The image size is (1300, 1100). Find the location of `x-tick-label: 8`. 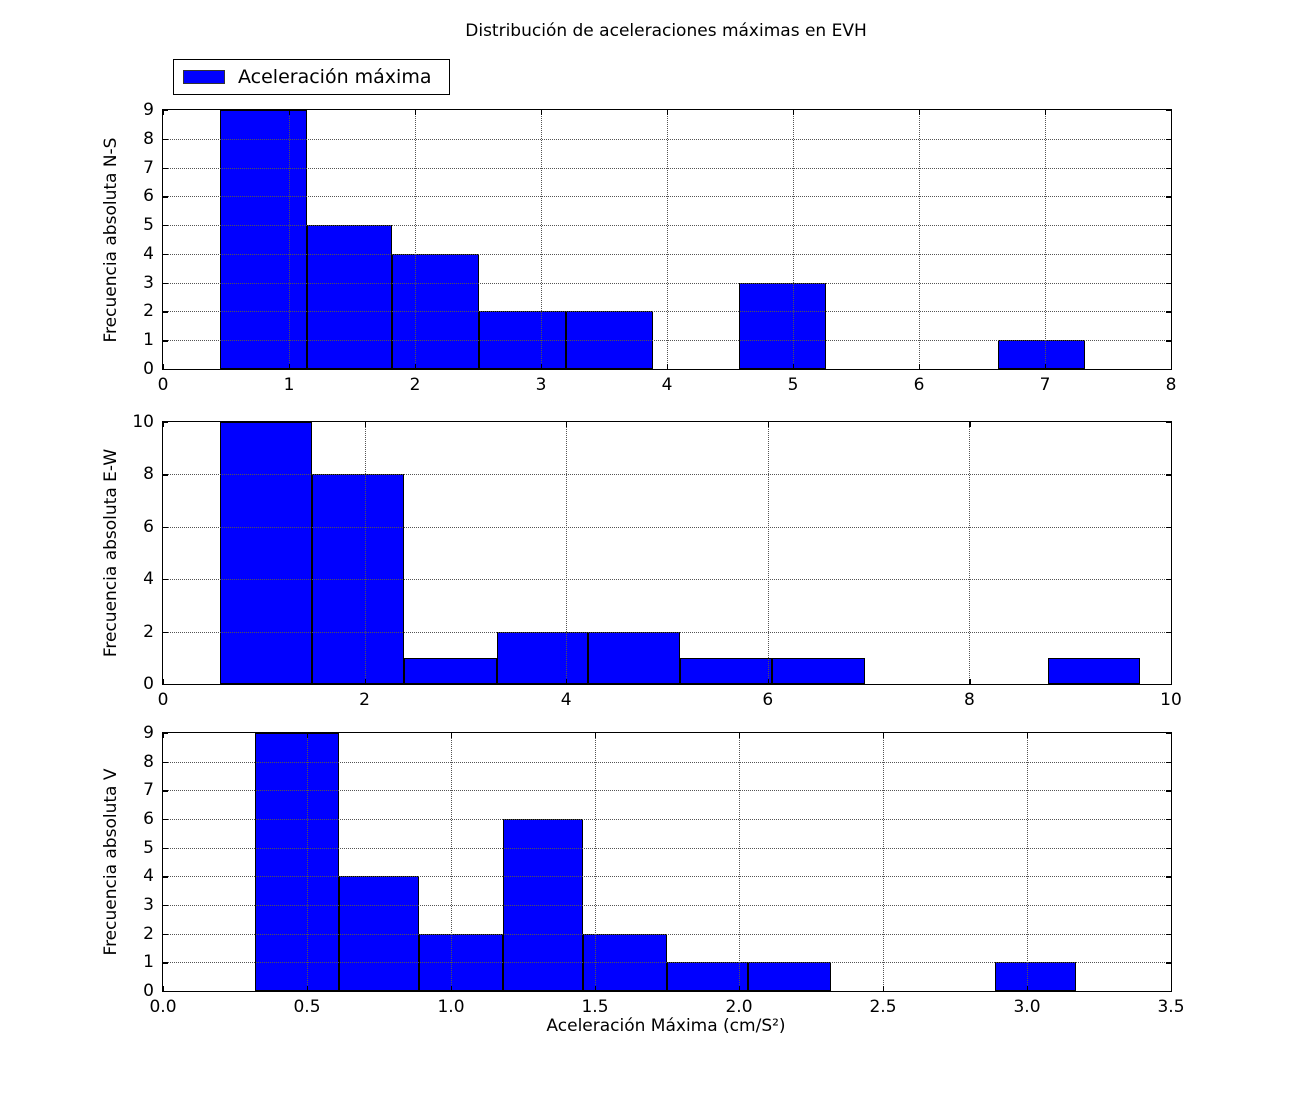

x-tick-label: 8 is located at coordinates (1171, 385).